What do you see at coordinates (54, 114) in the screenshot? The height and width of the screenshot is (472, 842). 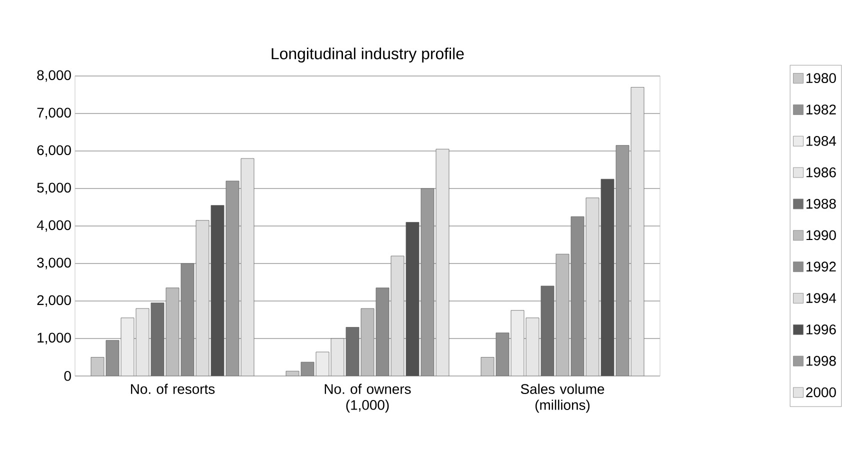 I see `y-tick-label: 7,000` at bounding box center [54, 114].